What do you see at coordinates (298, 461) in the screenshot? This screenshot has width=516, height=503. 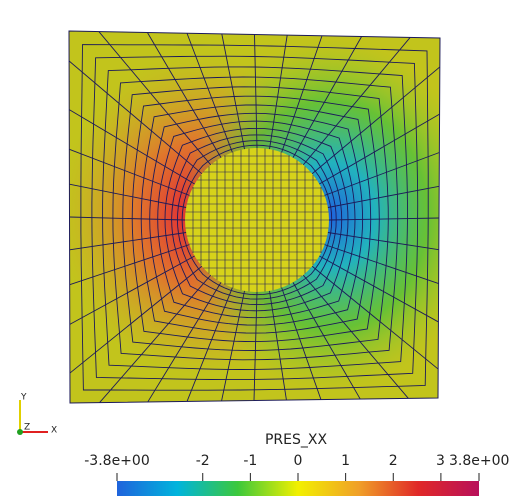 I see `tick-label: 0` at bounding box center [298, 461].